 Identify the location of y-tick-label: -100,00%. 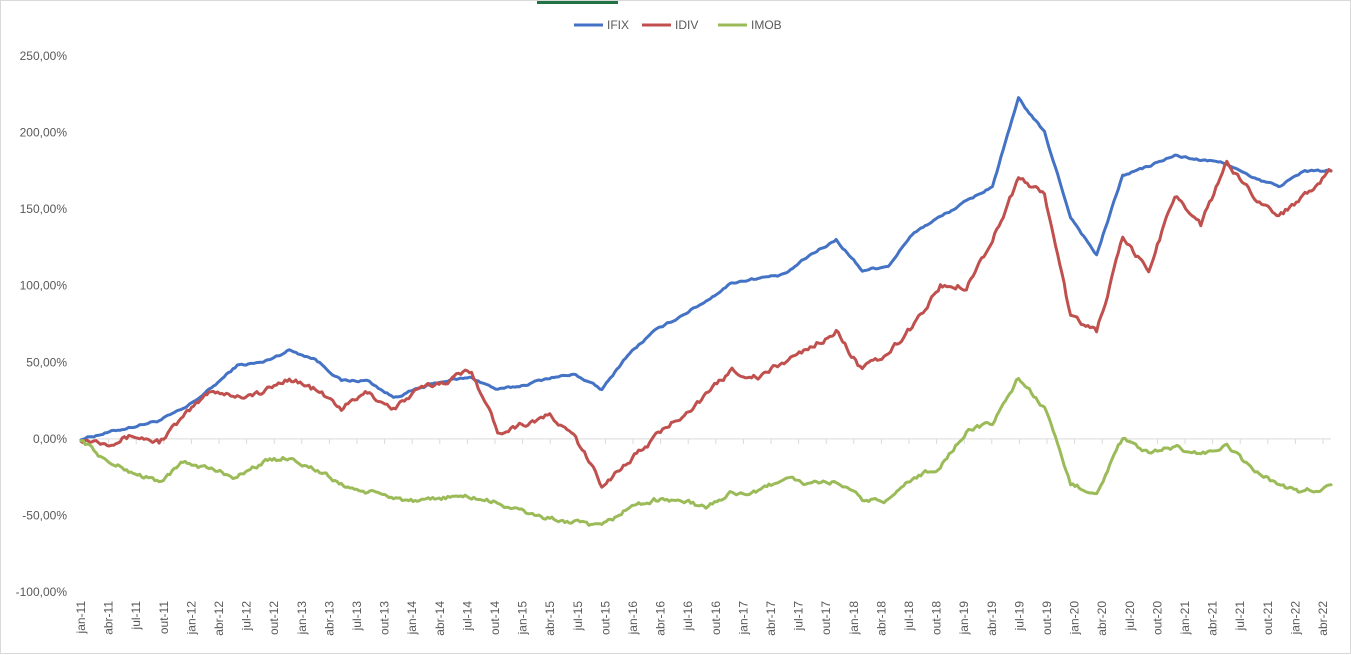
(42, 592).